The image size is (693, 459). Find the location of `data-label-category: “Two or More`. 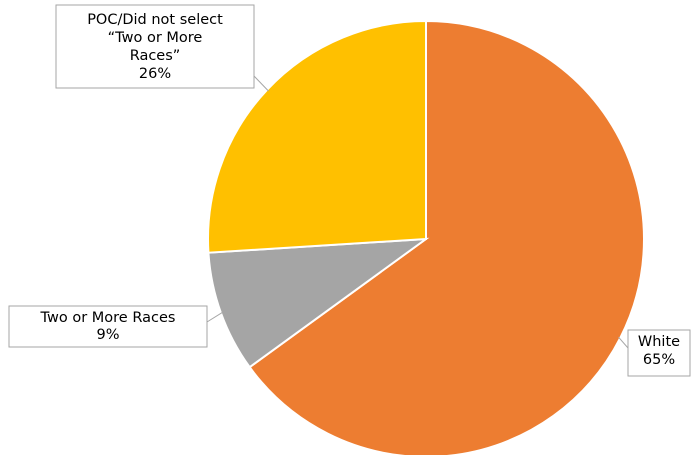

data-label-category: “Two or More is located at coordinates (155, 38).